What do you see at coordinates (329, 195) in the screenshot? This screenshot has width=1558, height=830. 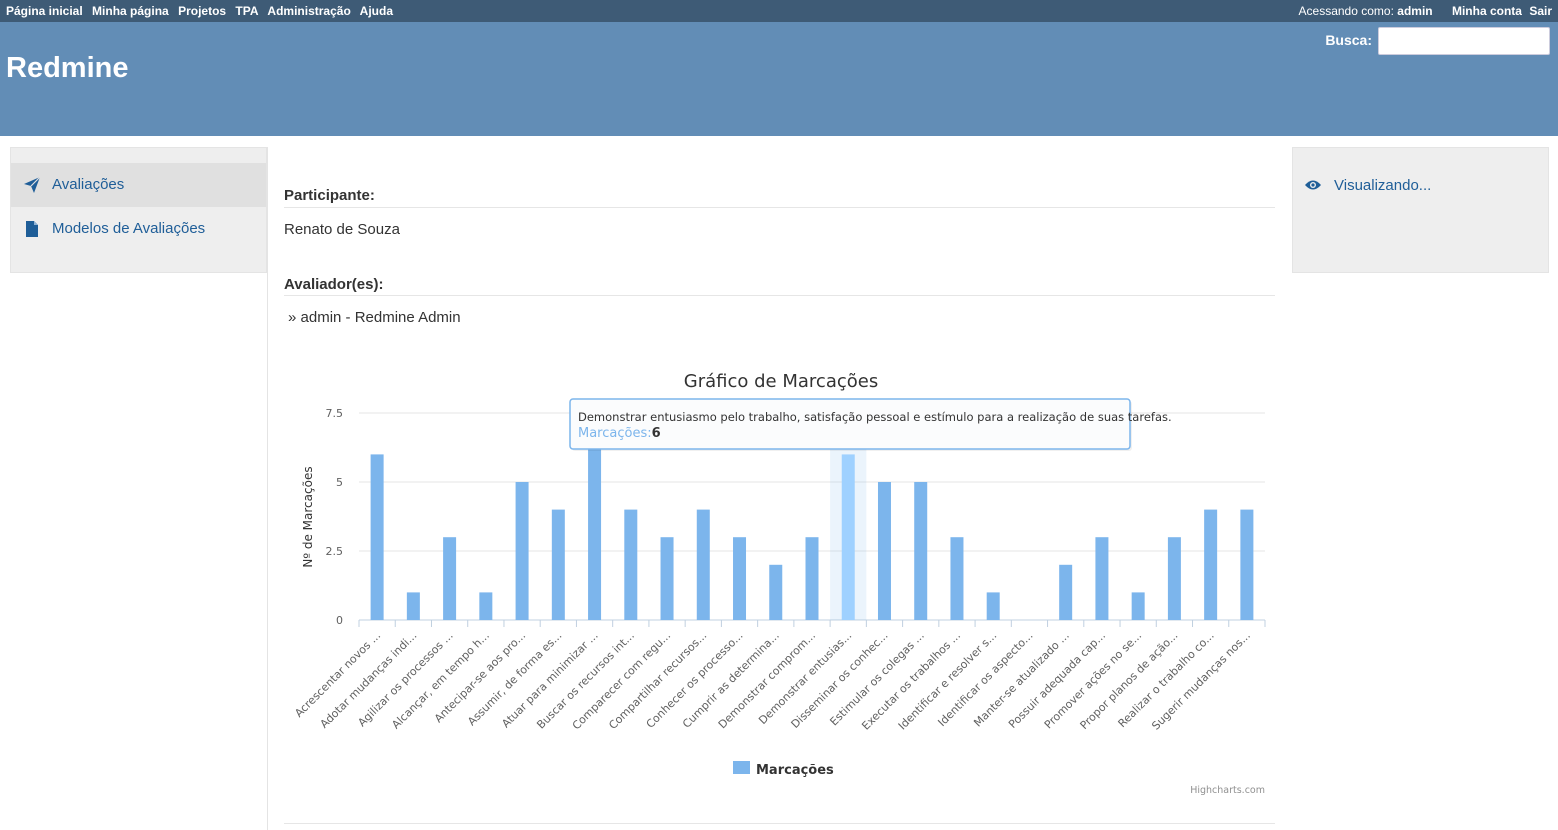 I see `participant-label: Participante:` at bounding box center [329, 195].